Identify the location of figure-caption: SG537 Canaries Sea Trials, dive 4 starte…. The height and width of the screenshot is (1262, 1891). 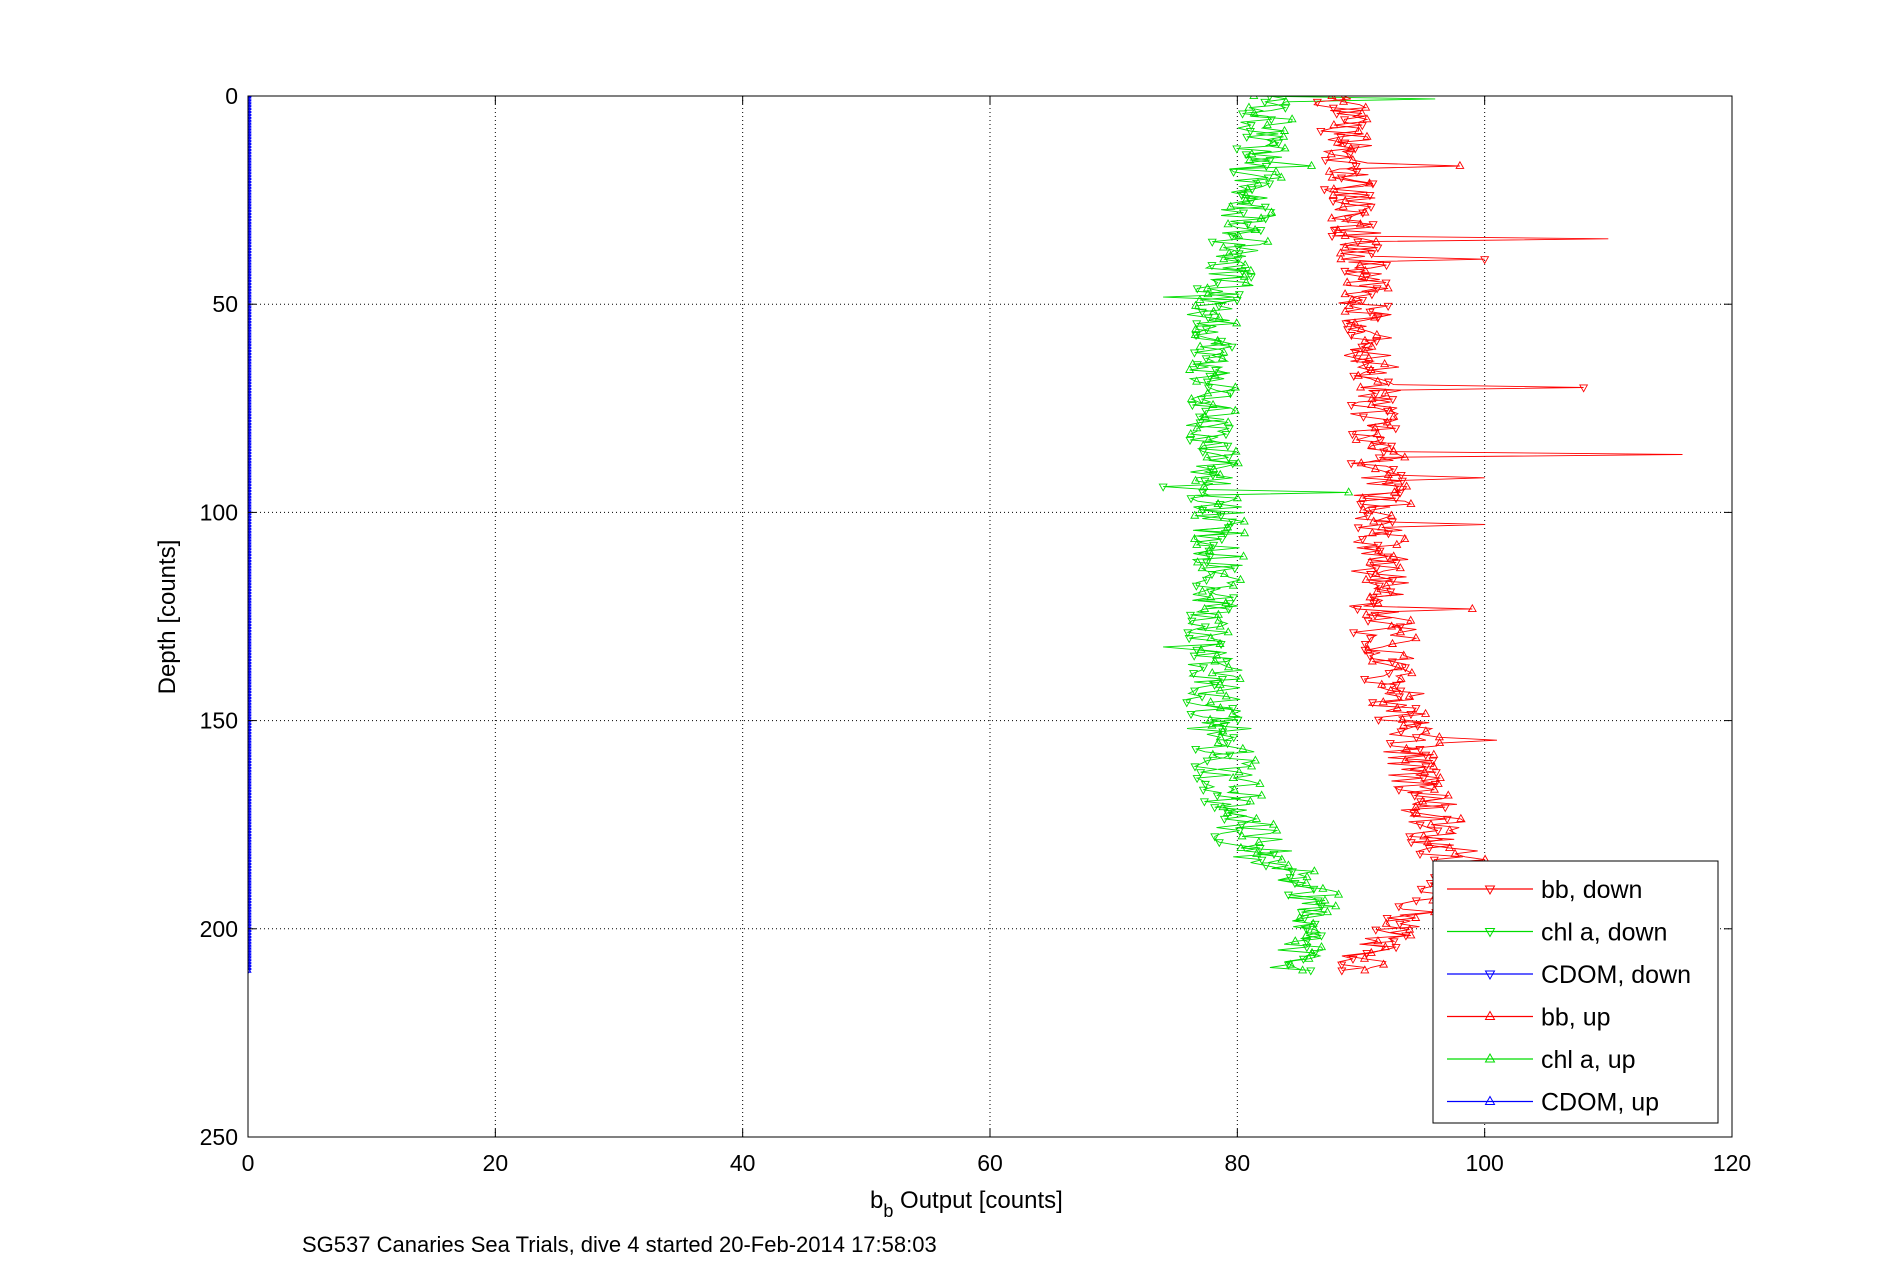
(619, 1244).